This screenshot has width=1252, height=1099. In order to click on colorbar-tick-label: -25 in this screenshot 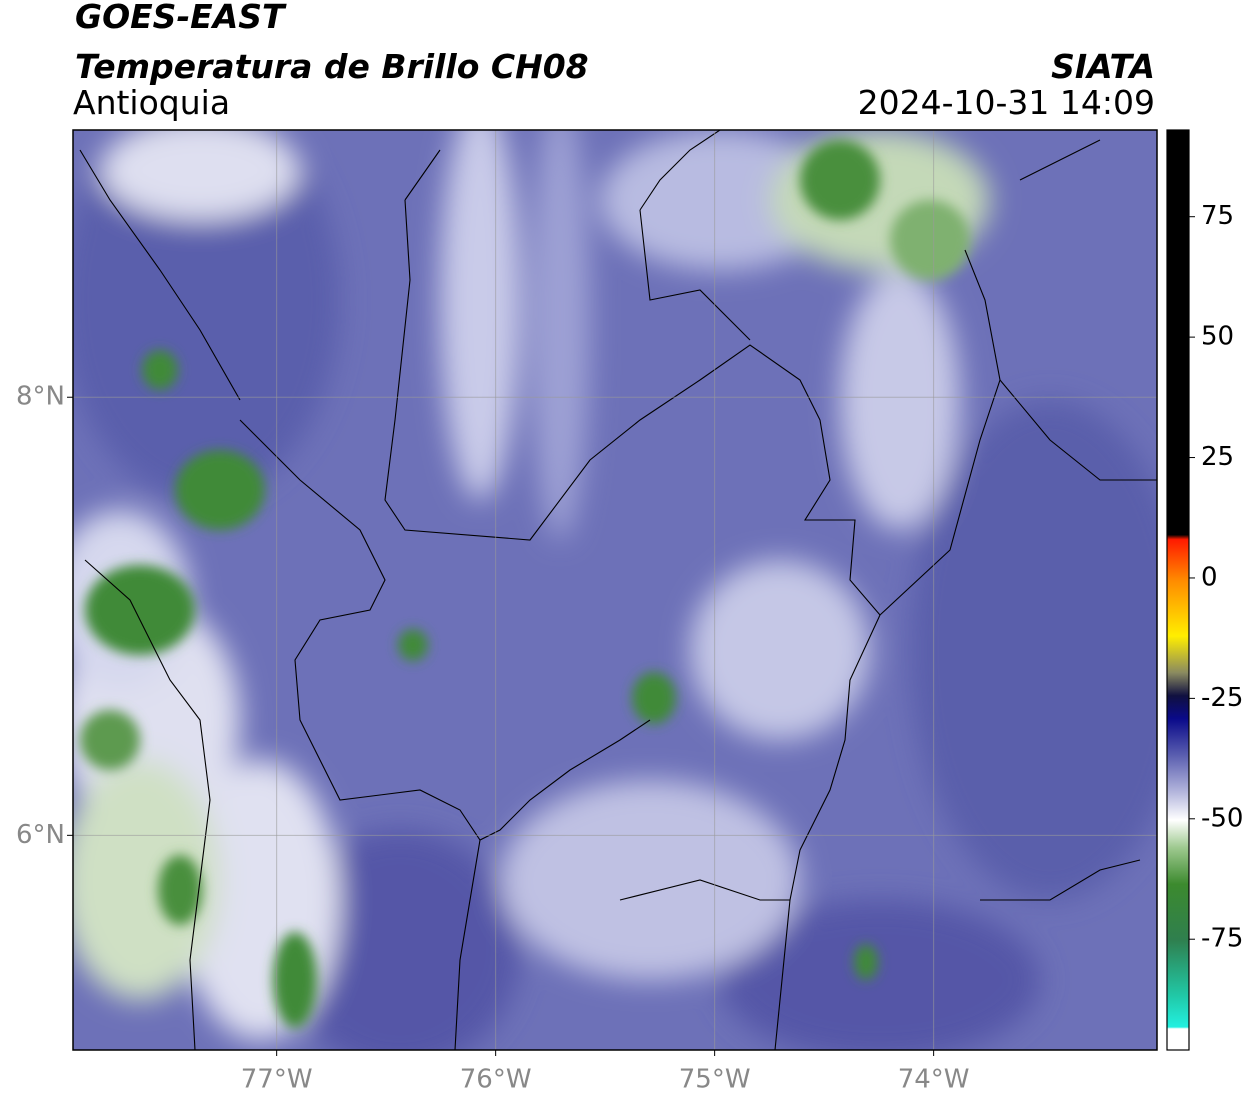, I will do `click(1222, 698)`.